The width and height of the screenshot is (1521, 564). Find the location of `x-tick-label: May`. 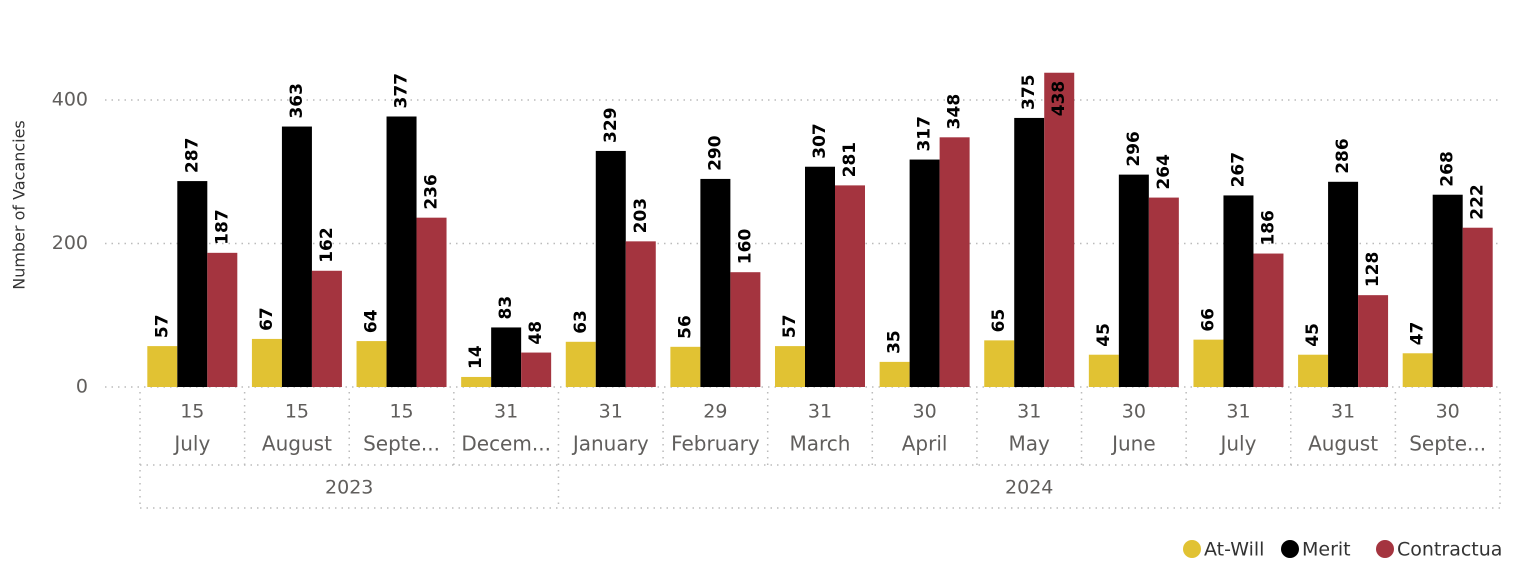

x-tick-label: May is located at coordinates (1030, 444).